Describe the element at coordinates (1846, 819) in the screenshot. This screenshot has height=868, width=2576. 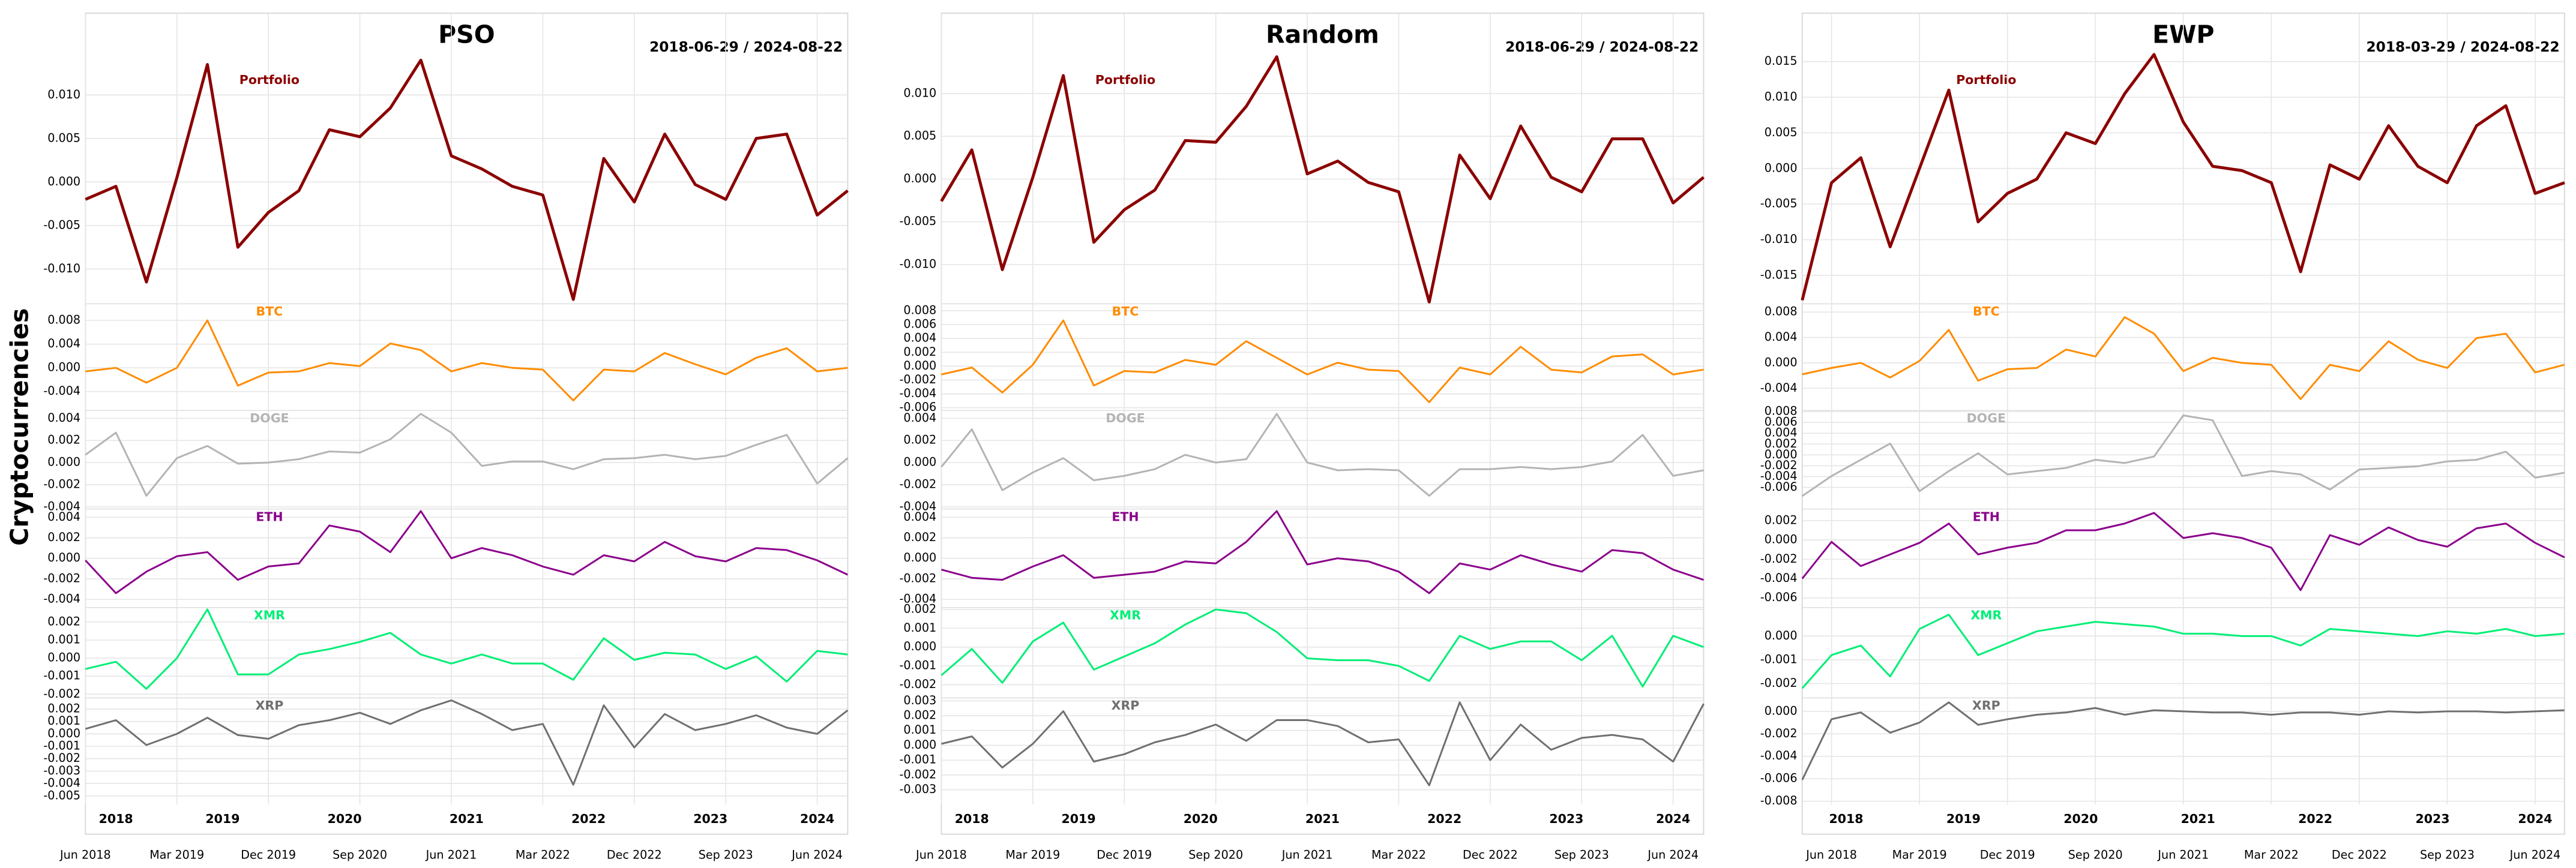
I see `year-label: 2018` at that location.